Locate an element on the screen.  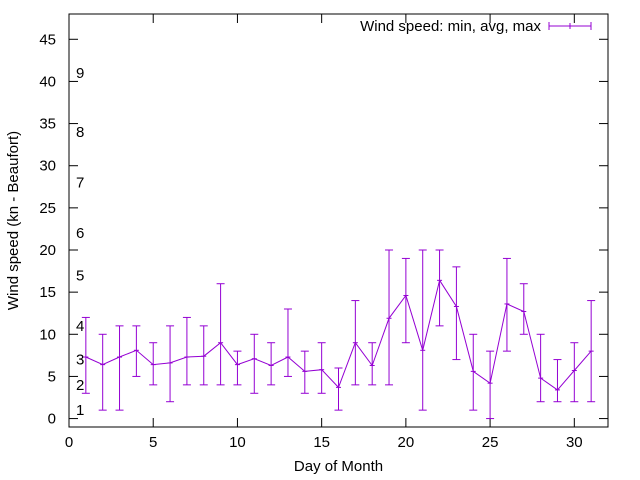
y-tick-label: 40 is located at coordinates (47, 81).